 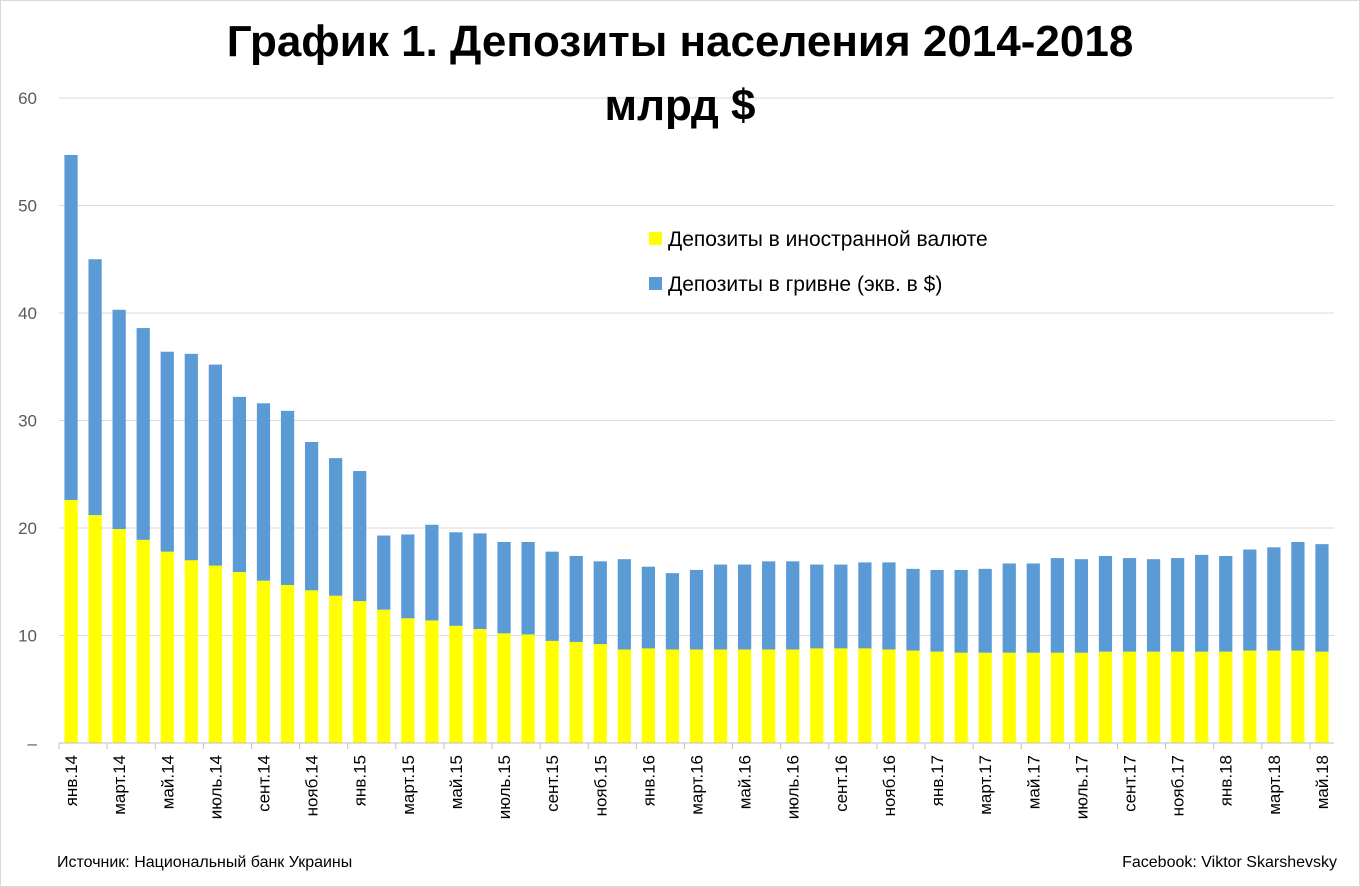 I want to click on legend-label-hryvnia: Депозиты в гривне (экв. в $), so click(x=805, y=284).